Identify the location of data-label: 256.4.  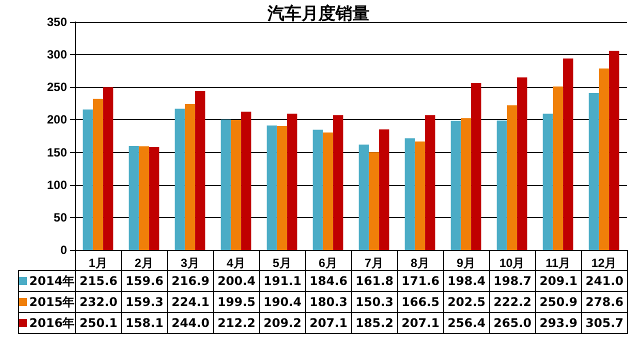
(467, 323).